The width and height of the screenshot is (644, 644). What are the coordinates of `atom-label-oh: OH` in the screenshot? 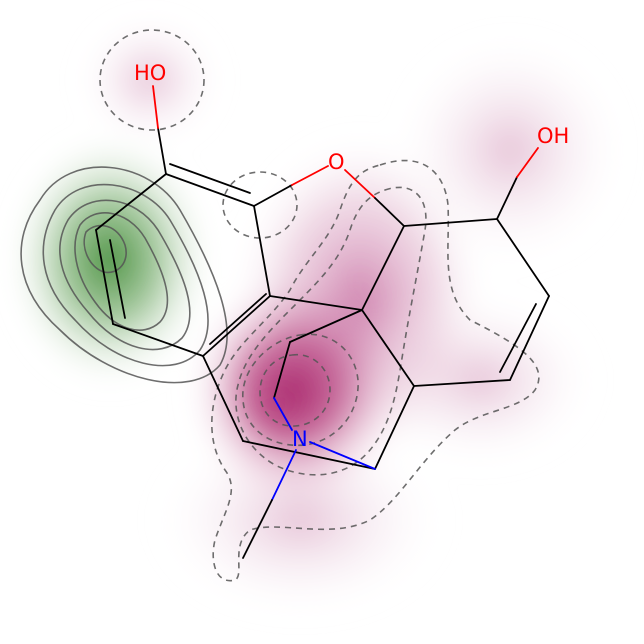 It's located at (553, 136).